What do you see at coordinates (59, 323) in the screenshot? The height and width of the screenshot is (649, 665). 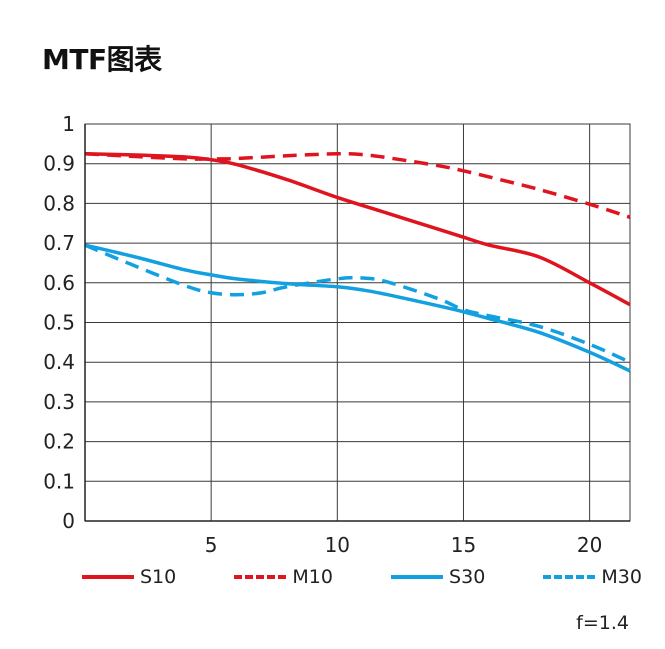 I see `y-tick-label: 0.5` at bounding box center [59, 323].